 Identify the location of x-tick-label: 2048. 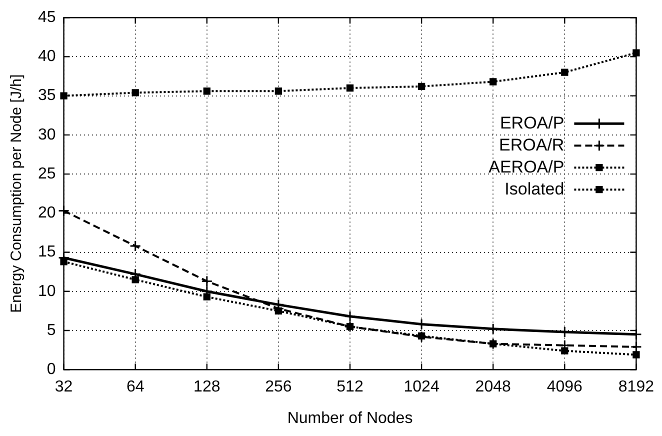
(493, 387).